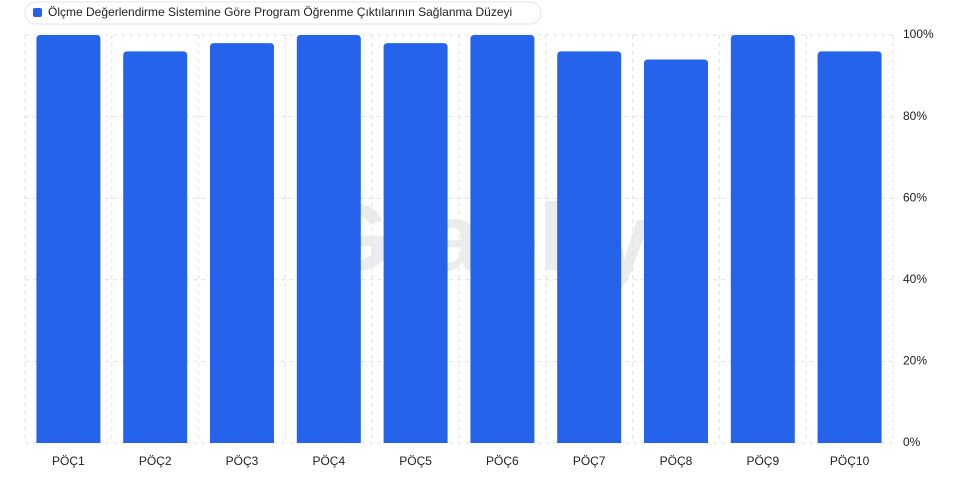 The height and width of the screenshot is (486, 956). What do you see at coordinates (242, 461) in the screenshot?
I see `x-tick-label: PÖÇ3` at bounding box center [242, 461].